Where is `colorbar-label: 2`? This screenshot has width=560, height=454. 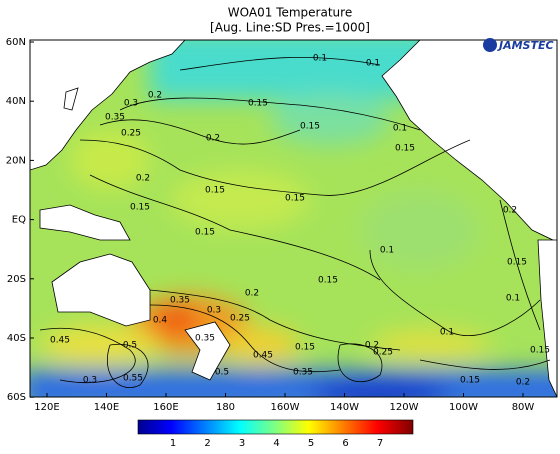
colorbar-label: 2 is located at coordinates (207, 443).